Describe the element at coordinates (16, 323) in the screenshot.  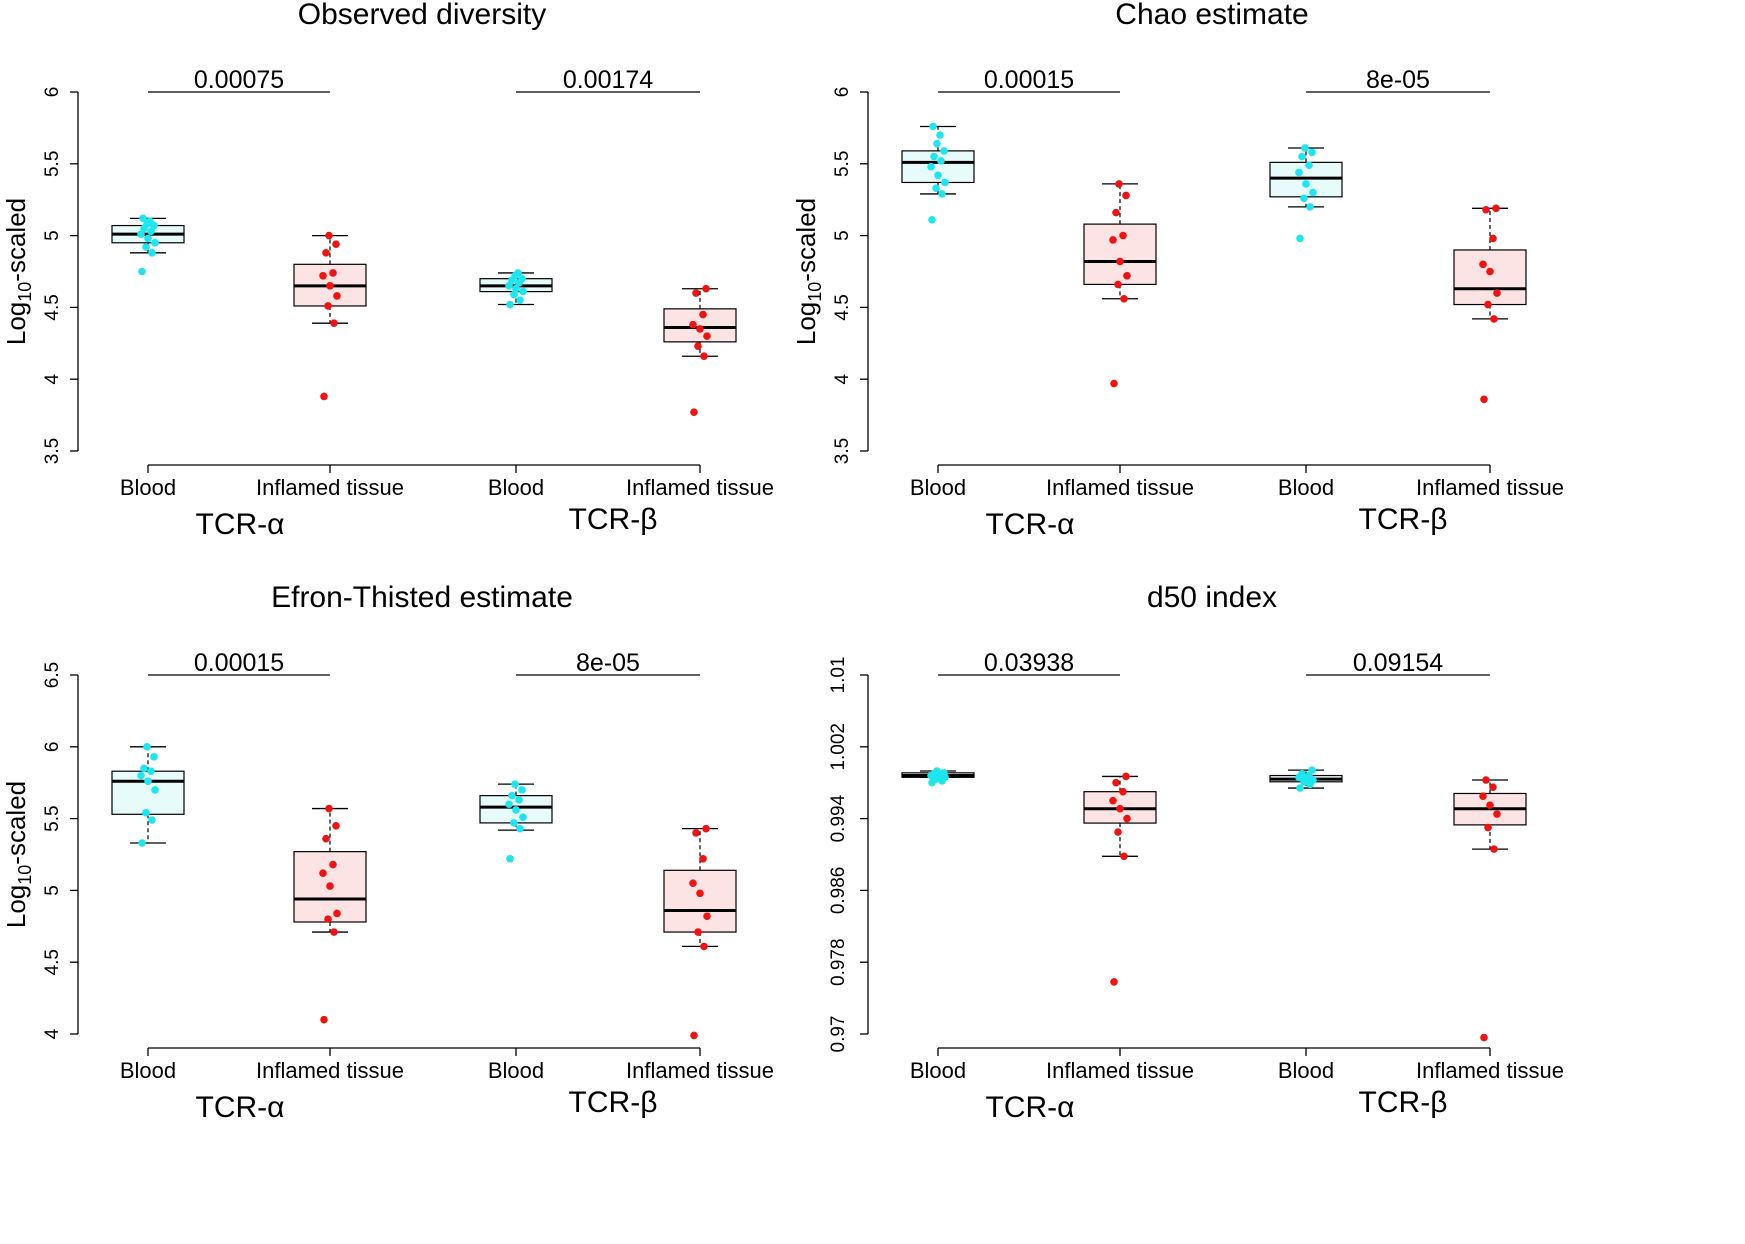
I see `y-axis-label-main: Log` at that location.